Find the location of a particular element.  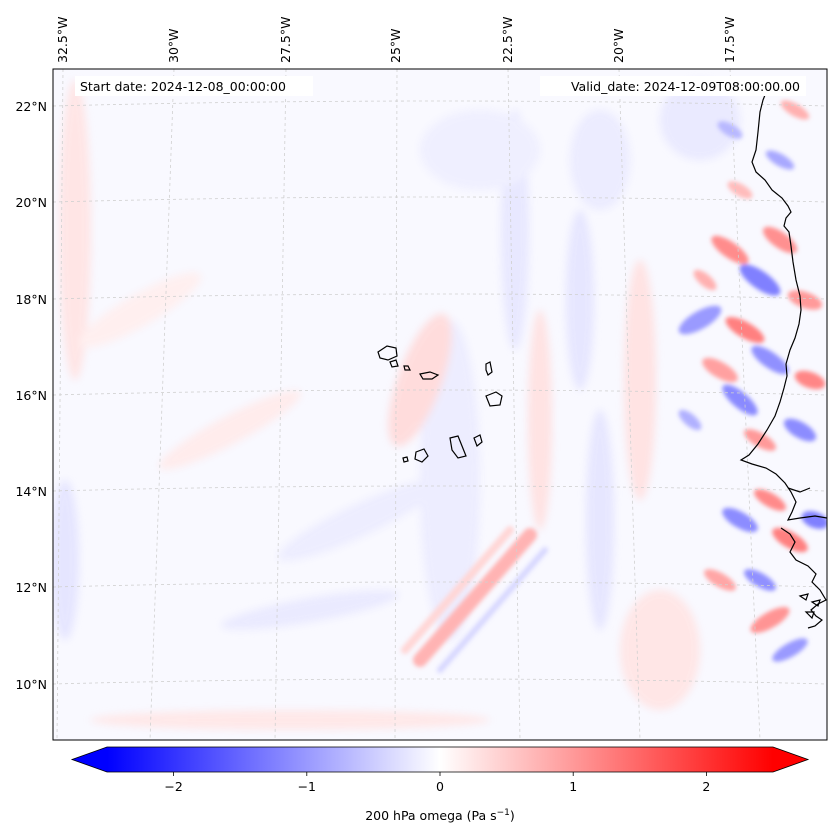

colorbar-tick-label: −1 is located at coordinates (307, 786).